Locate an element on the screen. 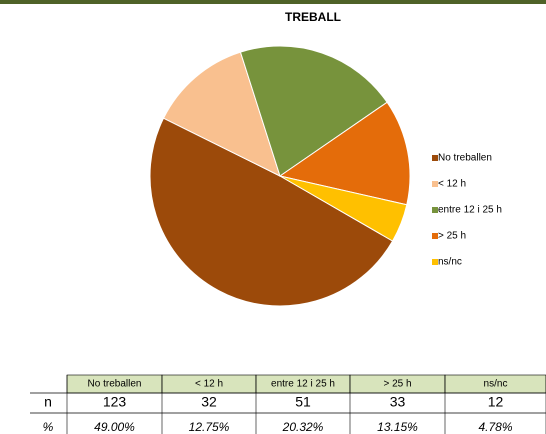 Image resolution: width=546 pixels, height=434 pixels. table-count: 32 is located at coordinates (209, 402).